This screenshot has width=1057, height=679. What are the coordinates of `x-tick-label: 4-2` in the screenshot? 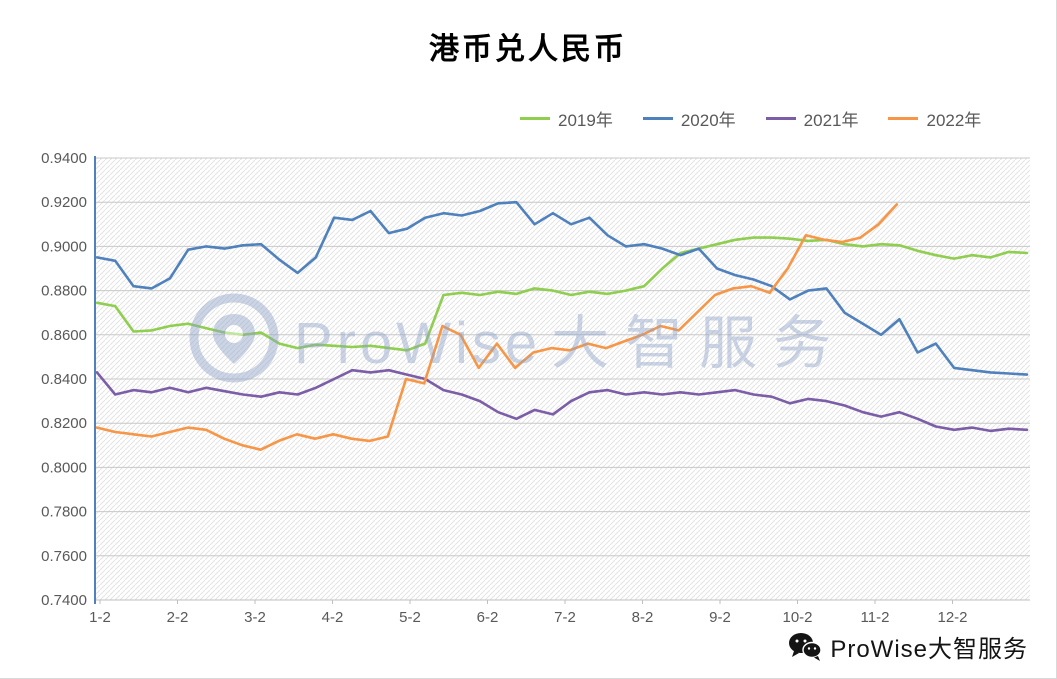 It's located at (333, 617).